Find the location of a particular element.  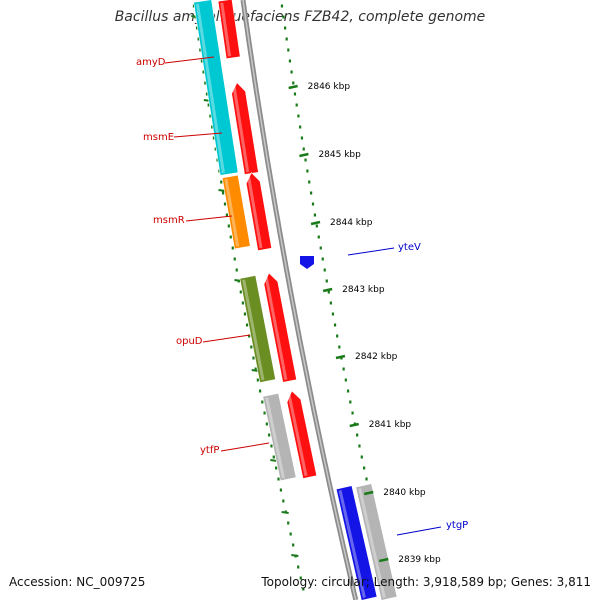

kbp-tick-label: 2840 kbp is located at coordinates (404, 493).